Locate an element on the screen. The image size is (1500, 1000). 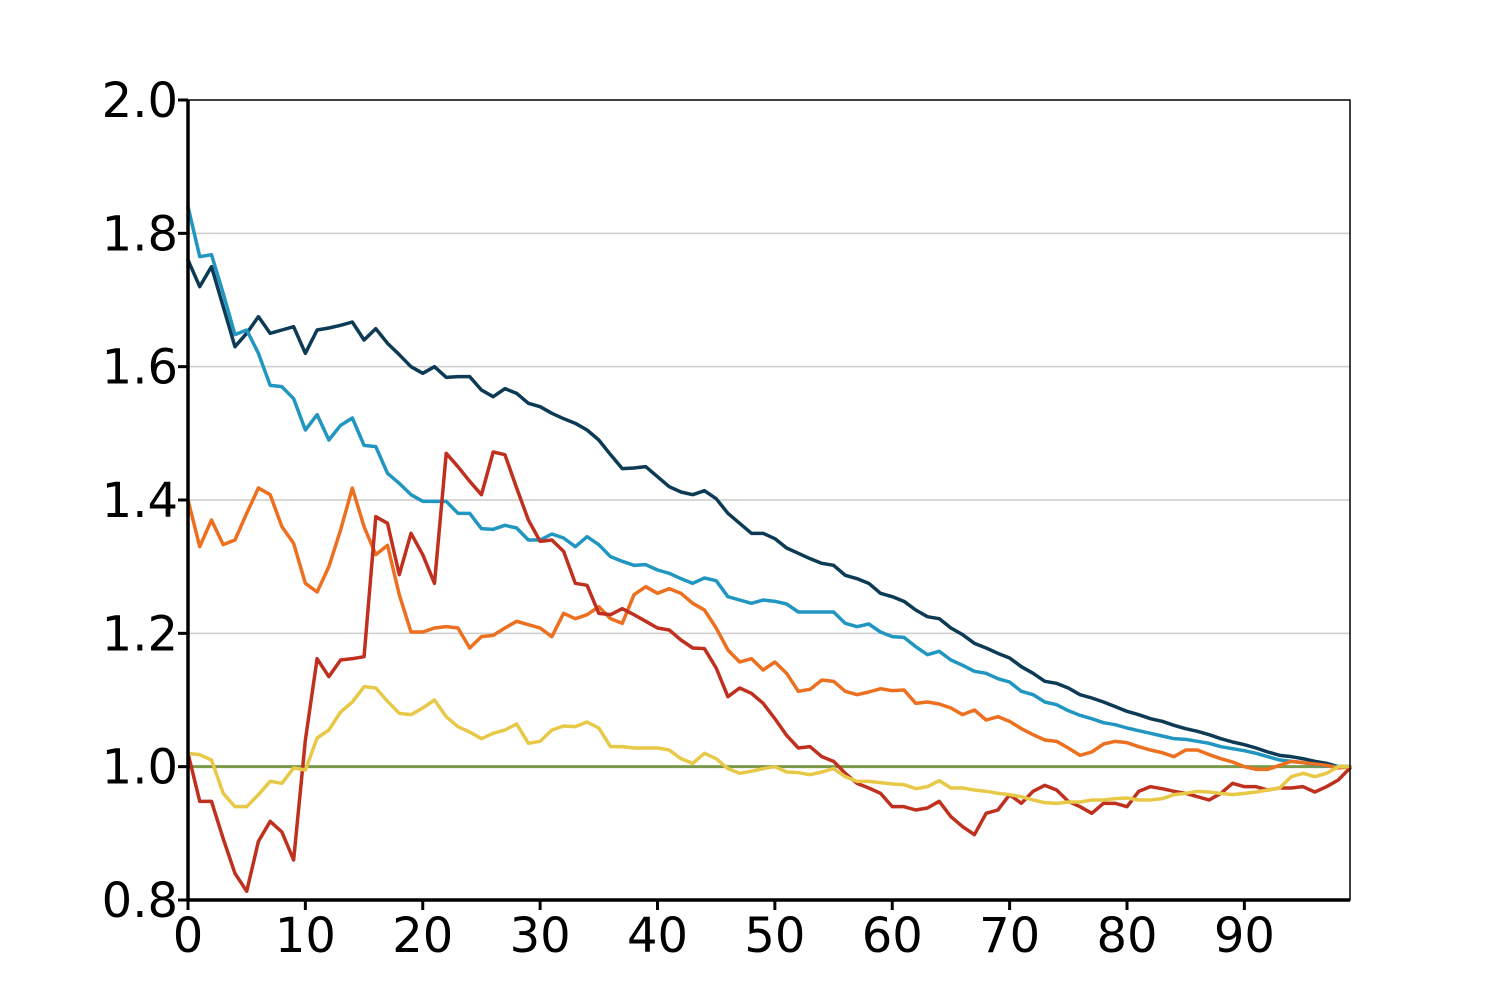
x-tick-label: 70 is located at coordinates (1009, 936).